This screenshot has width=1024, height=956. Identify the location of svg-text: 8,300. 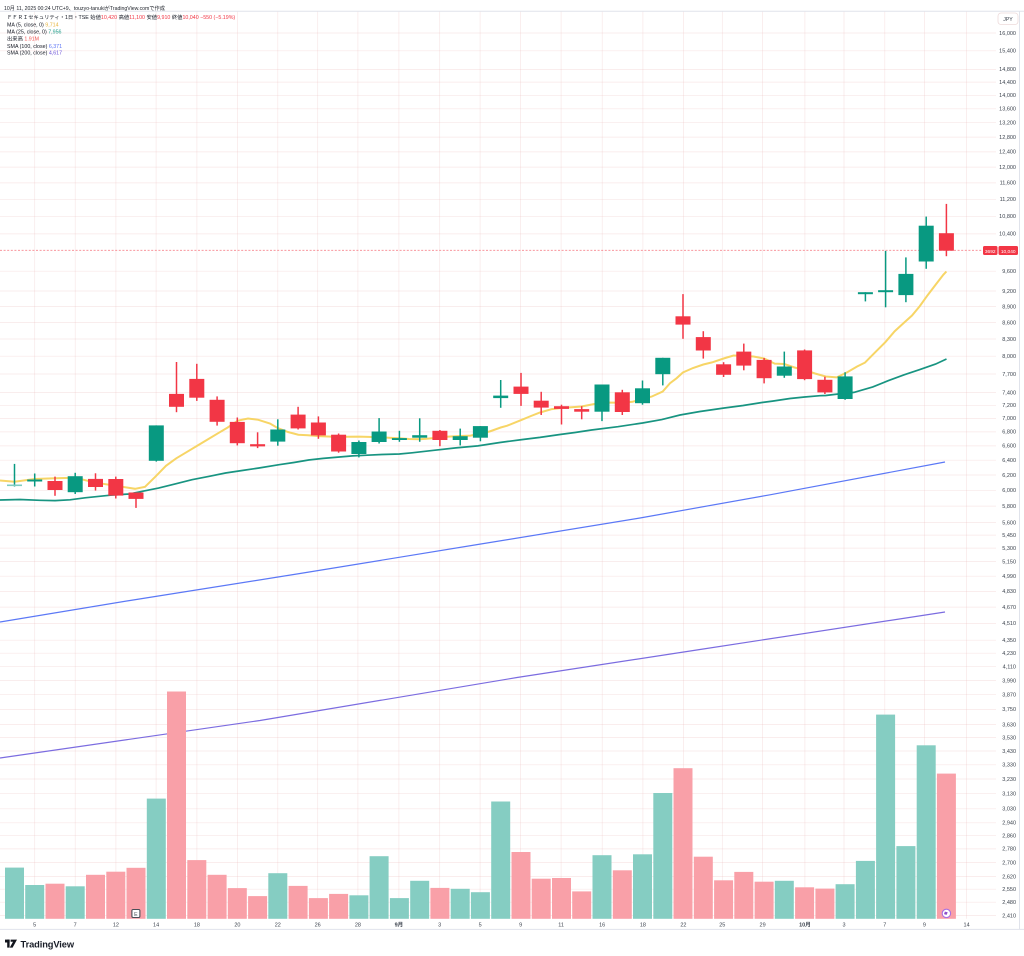
(1009, 340).